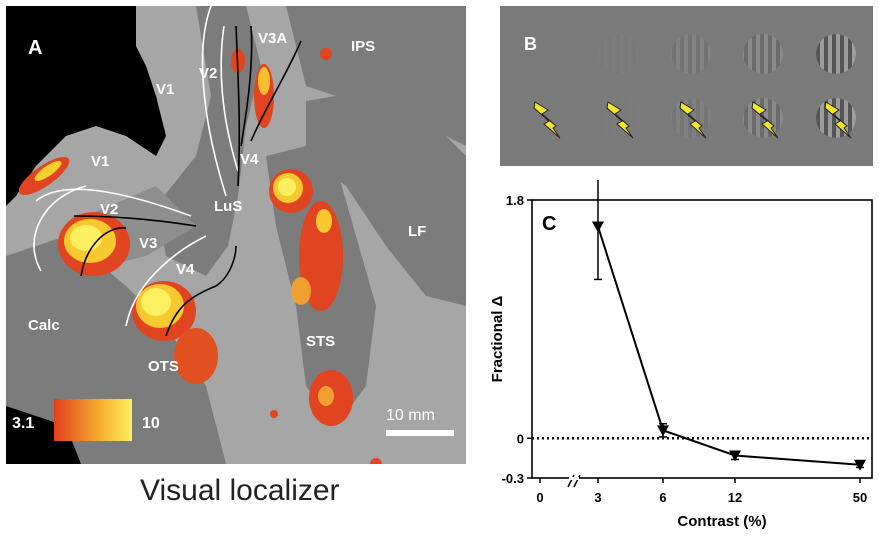 This screenshot has width=879, height=536. Describe the element at coordinates (228, 206) in the screenshot. I see `region-label-lus: LuS` at that location.